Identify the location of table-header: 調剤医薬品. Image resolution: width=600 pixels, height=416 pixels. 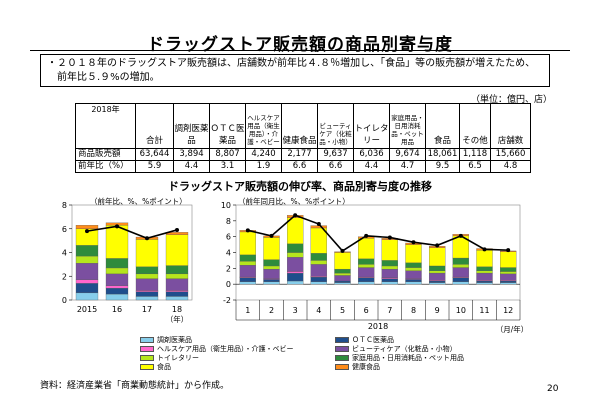
(191, 126).